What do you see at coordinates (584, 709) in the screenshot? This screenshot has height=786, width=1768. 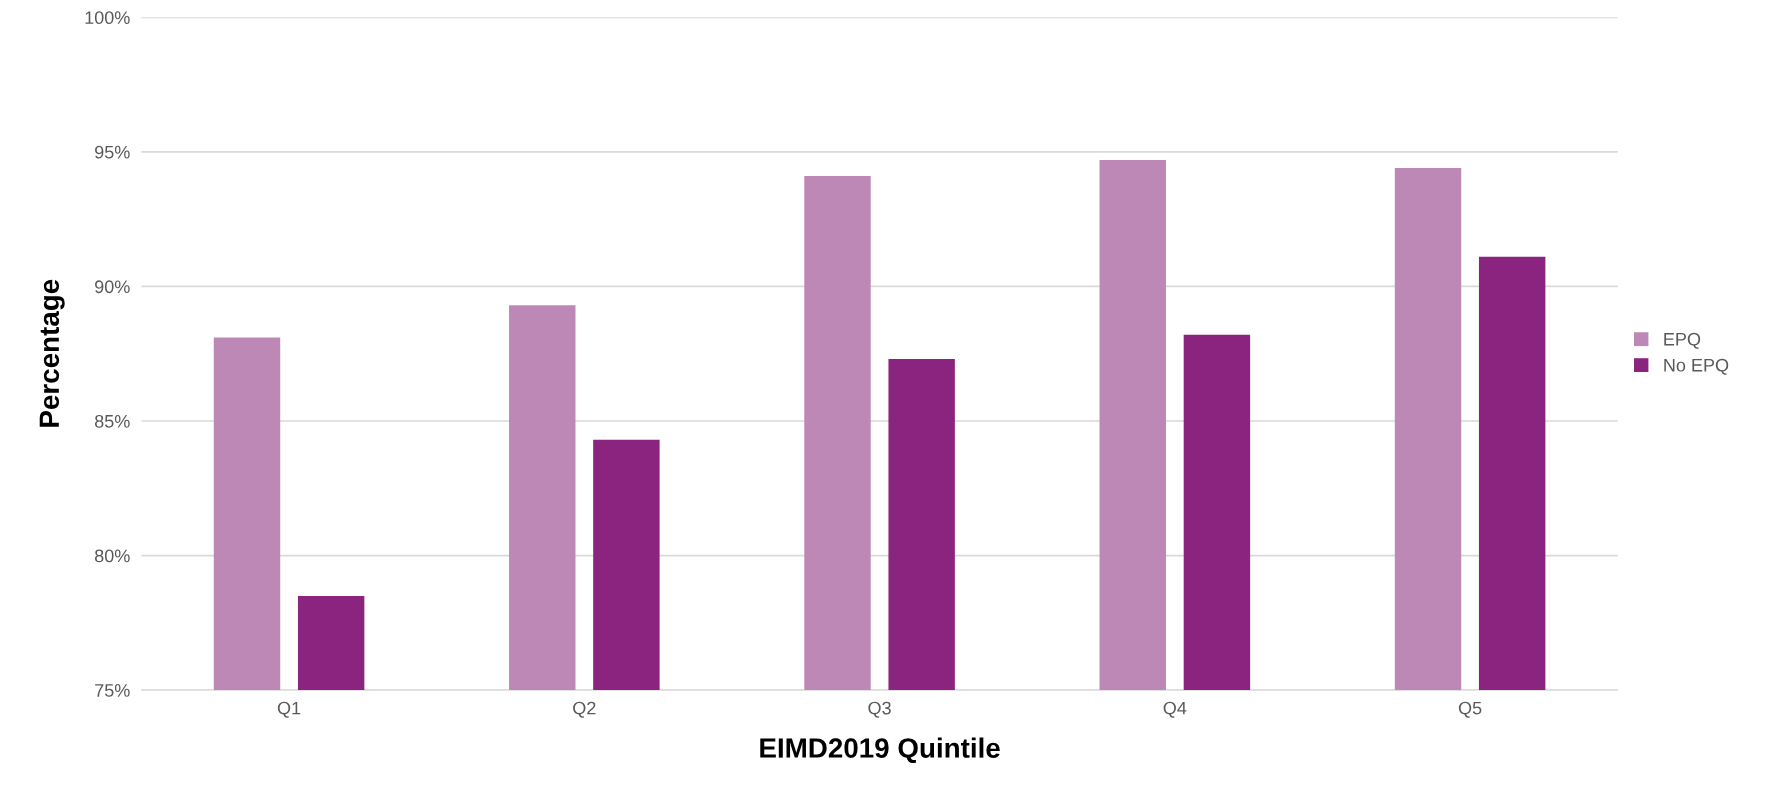 I see `x-tick-label: Q2` at bounding box center [584, 709].